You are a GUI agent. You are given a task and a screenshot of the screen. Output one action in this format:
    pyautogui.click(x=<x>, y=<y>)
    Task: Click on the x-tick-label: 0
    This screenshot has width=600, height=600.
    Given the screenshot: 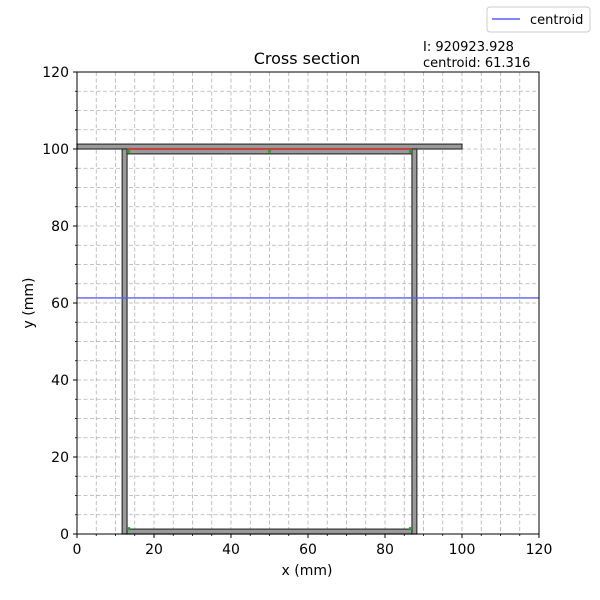 What is the action you would take?
    pyautogui.click(x=77, y=550)
    